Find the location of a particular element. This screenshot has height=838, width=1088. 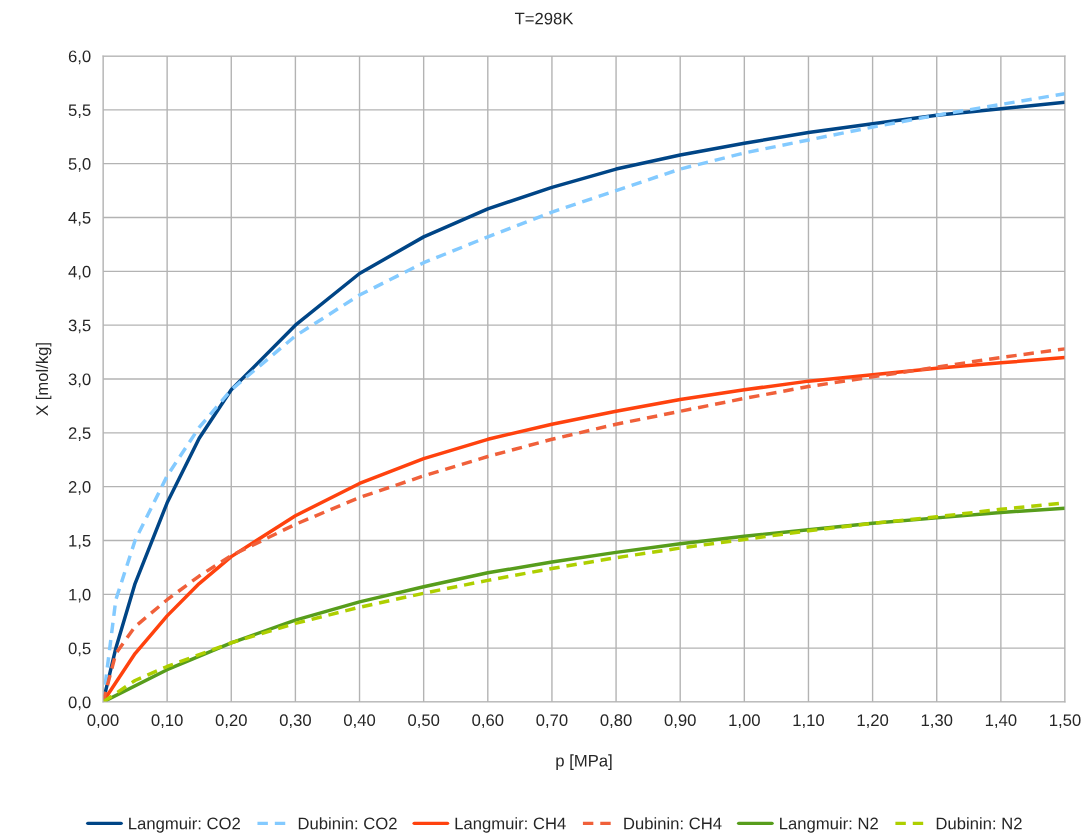

y-tick-label: 5,5 is located at coordinates (79, 111).